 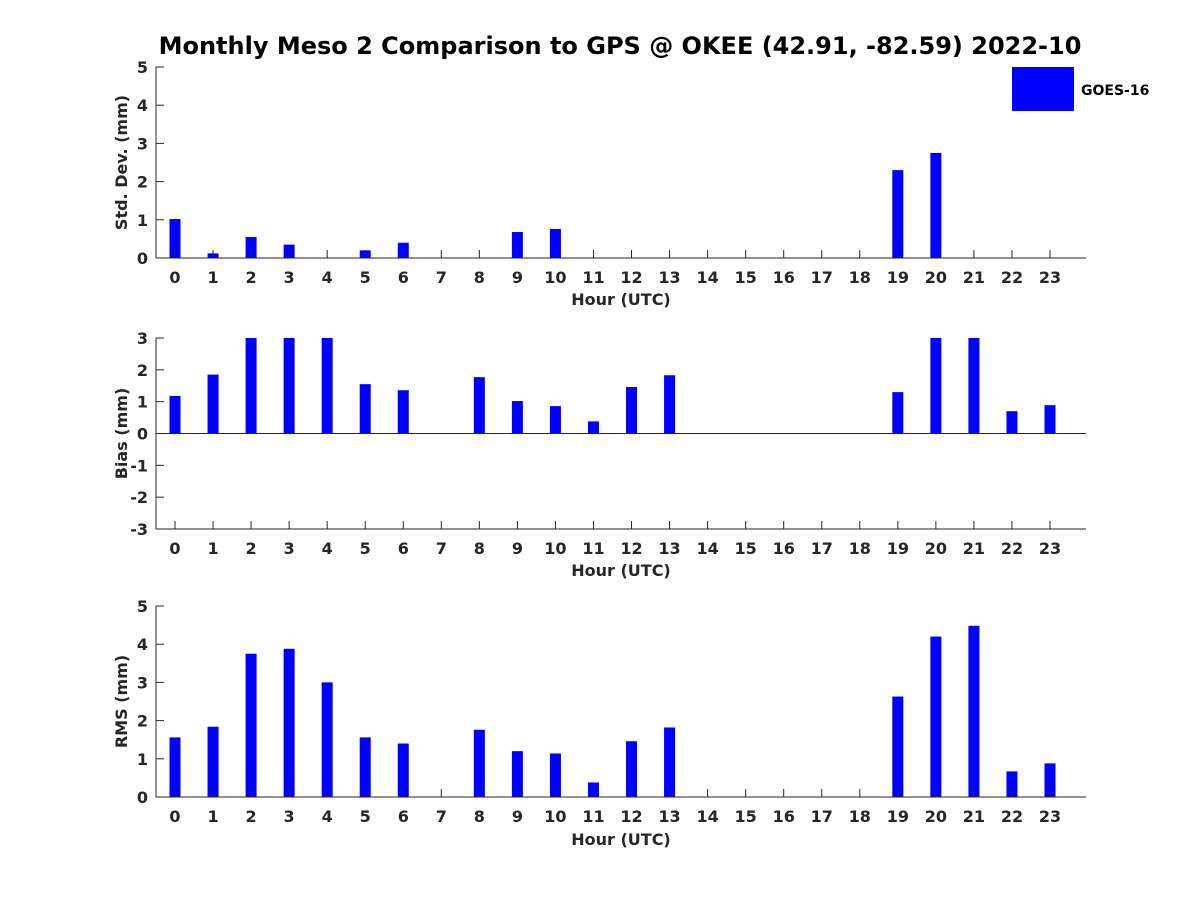 What do you see at coordinates (142, 220) in the screenshot?
I see `y-tick-label: 1` at bounding box center [142, 220].